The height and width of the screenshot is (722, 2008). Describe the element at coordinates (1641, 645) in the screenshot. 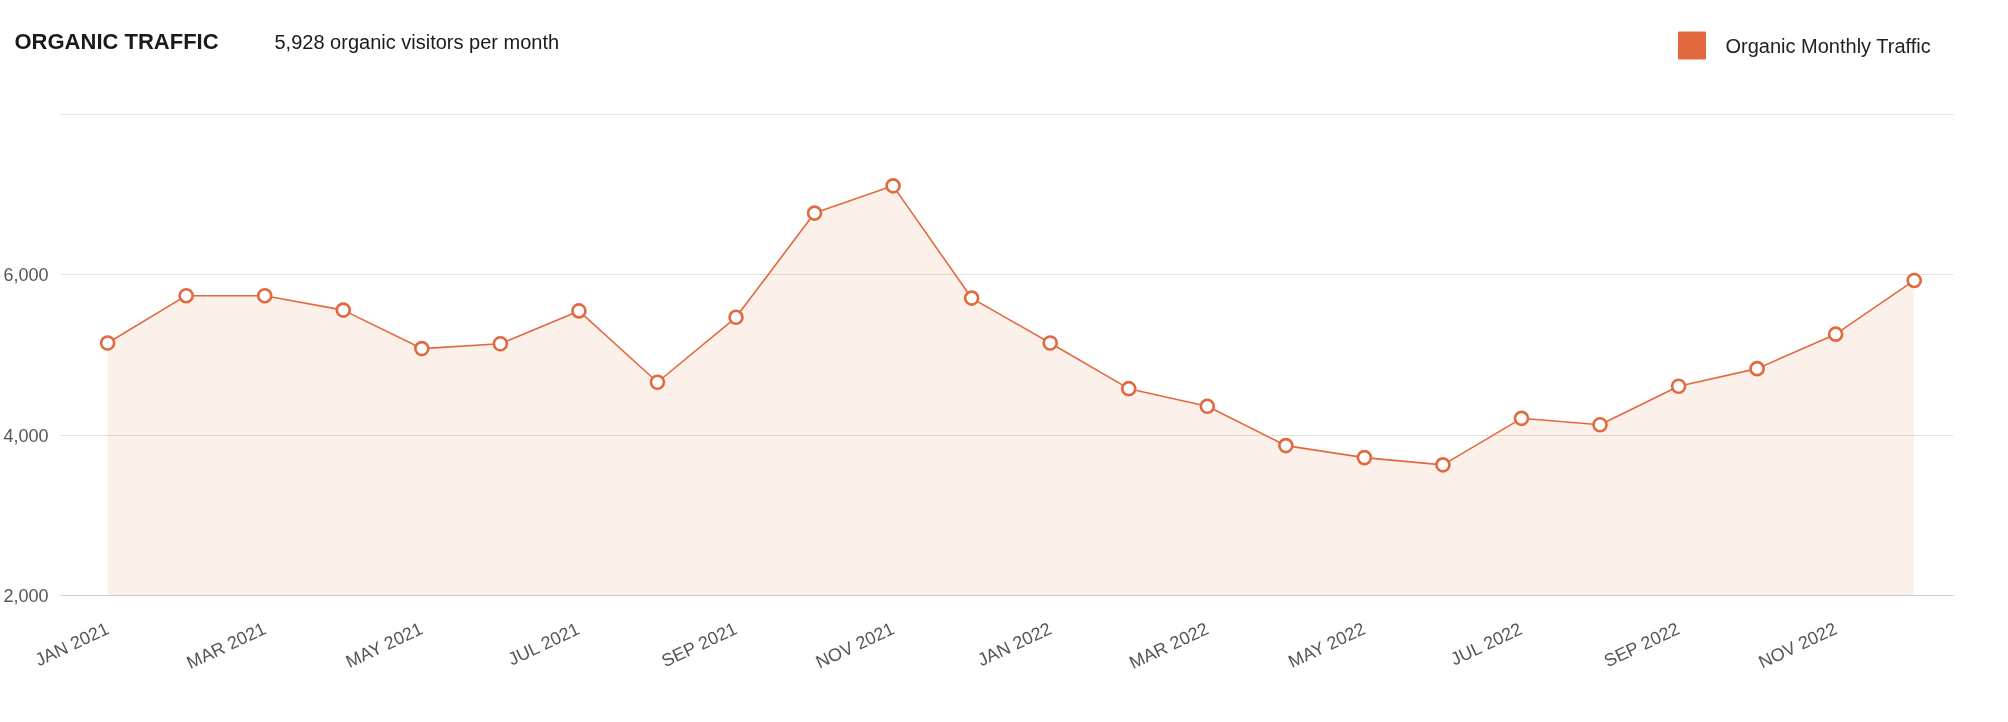

I see `x-tick-label: SEP 2022` at that location.